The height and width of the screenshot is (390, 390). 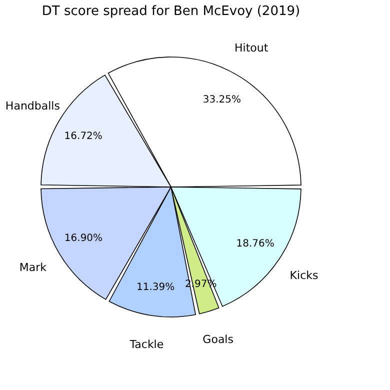 What do you see at coordinates (171, 11) in the screenshot?
I see `chart-title: DT score spread for Ben McEvoy (2019)` at bounding box center [171, 11].